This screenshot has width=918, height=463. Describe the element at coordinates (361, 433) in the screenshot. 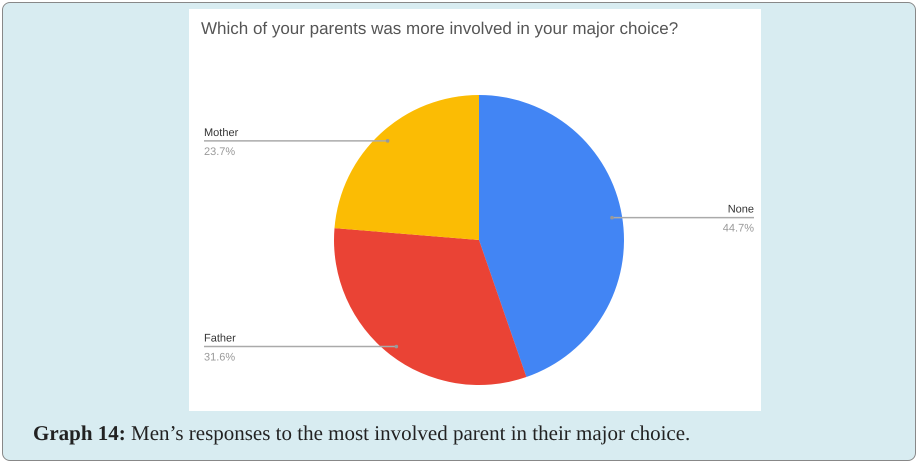

I see `caption: Graph 14: Men’s responses to the most involved parent in their major choice.` at that location.